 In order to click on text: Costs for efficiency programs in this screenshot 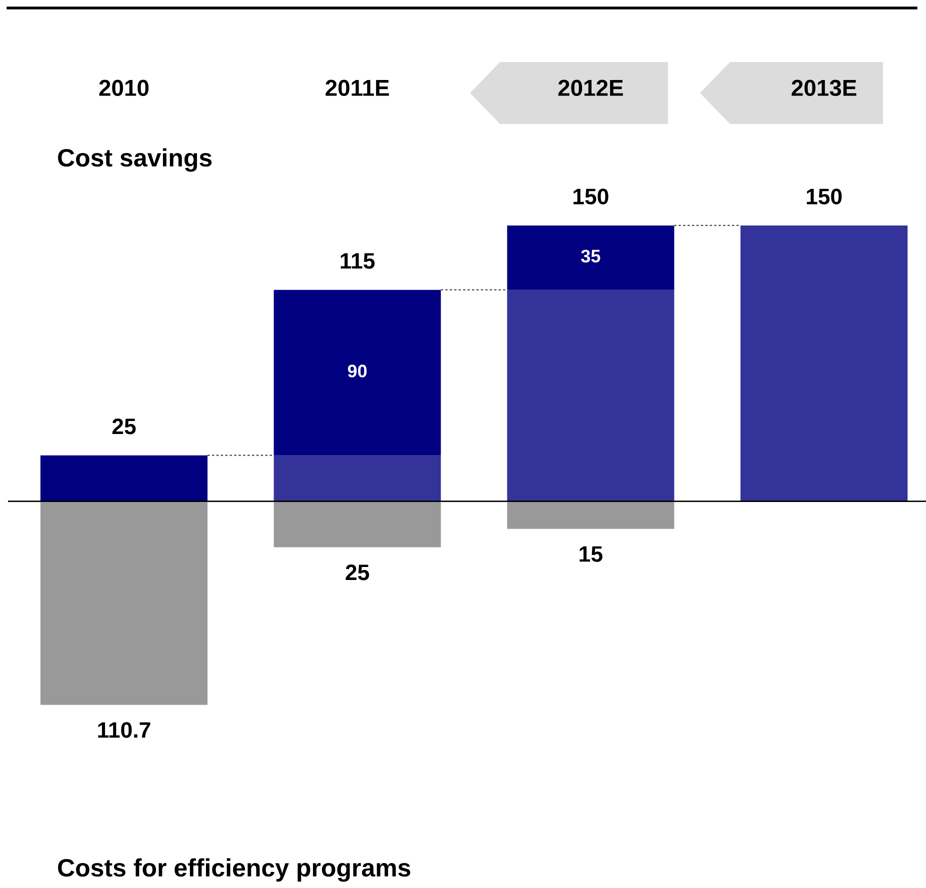, I will do `click(234, 870)`.